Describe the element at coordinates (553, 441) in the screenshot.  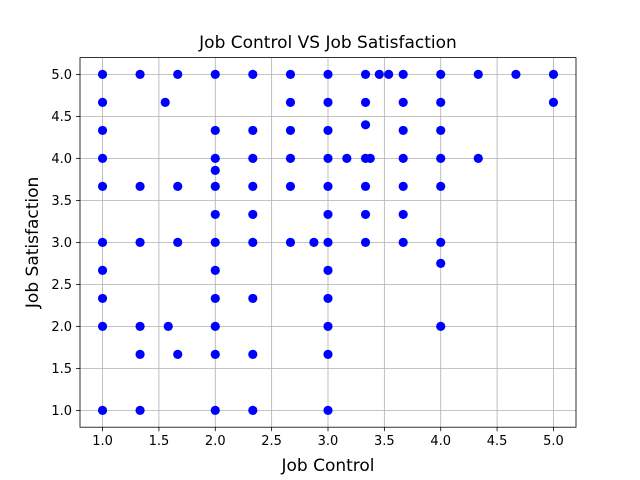
I see `x-tick-label: 5.0` at that location.